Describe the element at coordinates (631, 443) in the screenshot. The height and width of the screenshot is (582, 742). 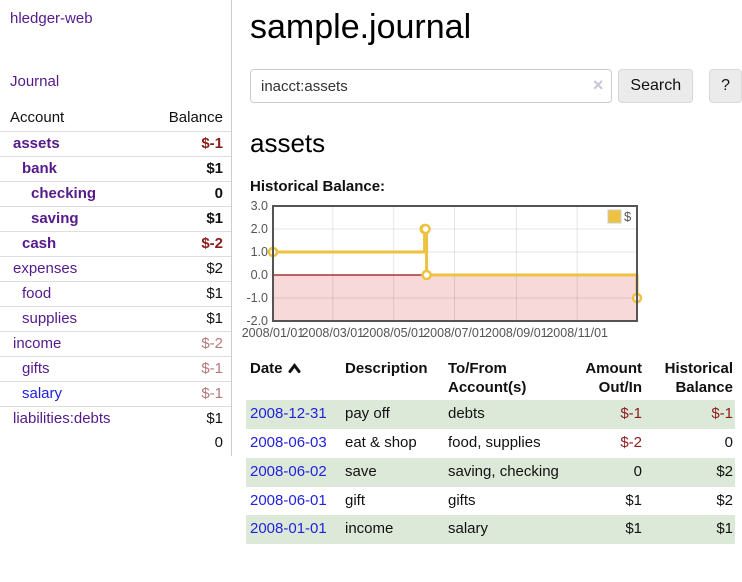
I see `transaction-amount: $-2` at that location.